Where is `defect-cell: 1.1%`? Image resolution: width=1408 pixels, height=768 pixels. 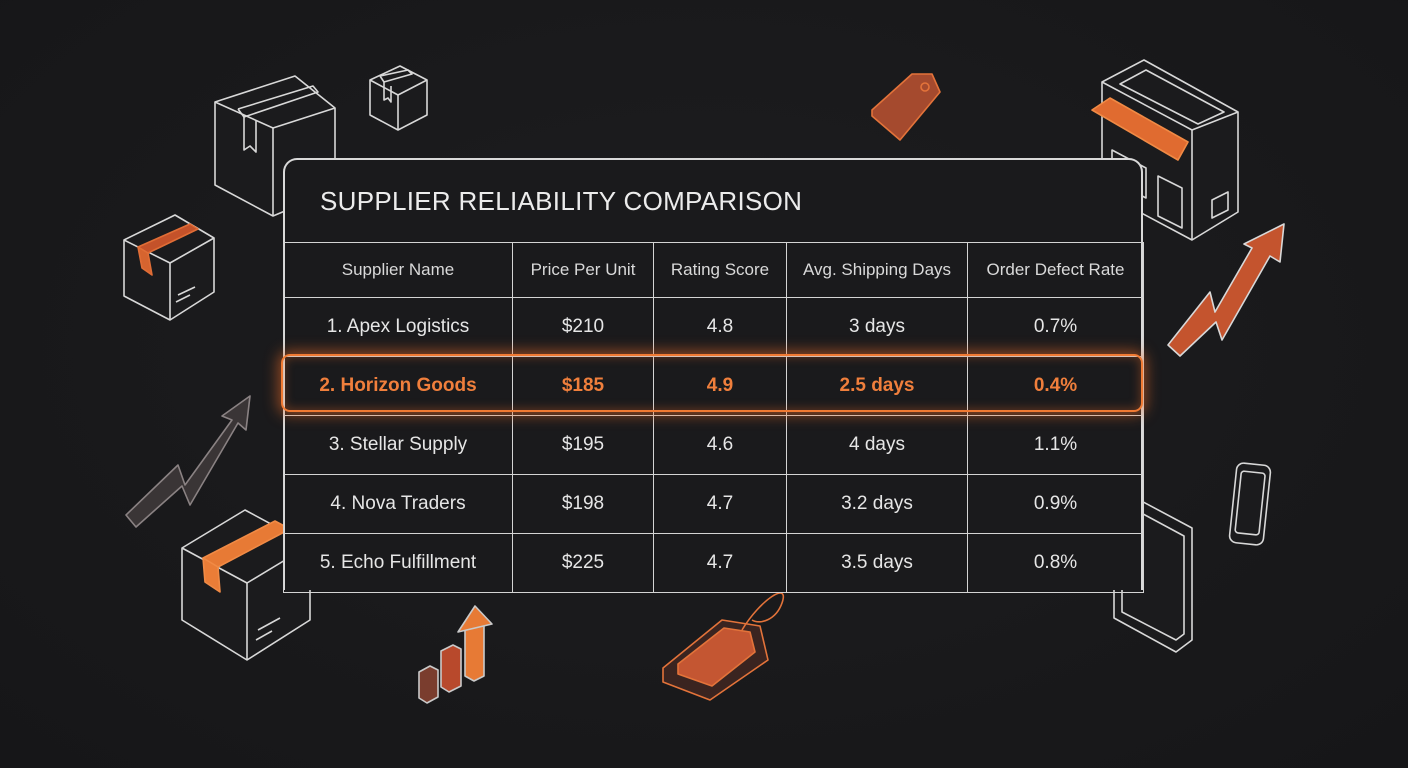
defect-cell: 1.1% is located at coordinates (1055, 445).